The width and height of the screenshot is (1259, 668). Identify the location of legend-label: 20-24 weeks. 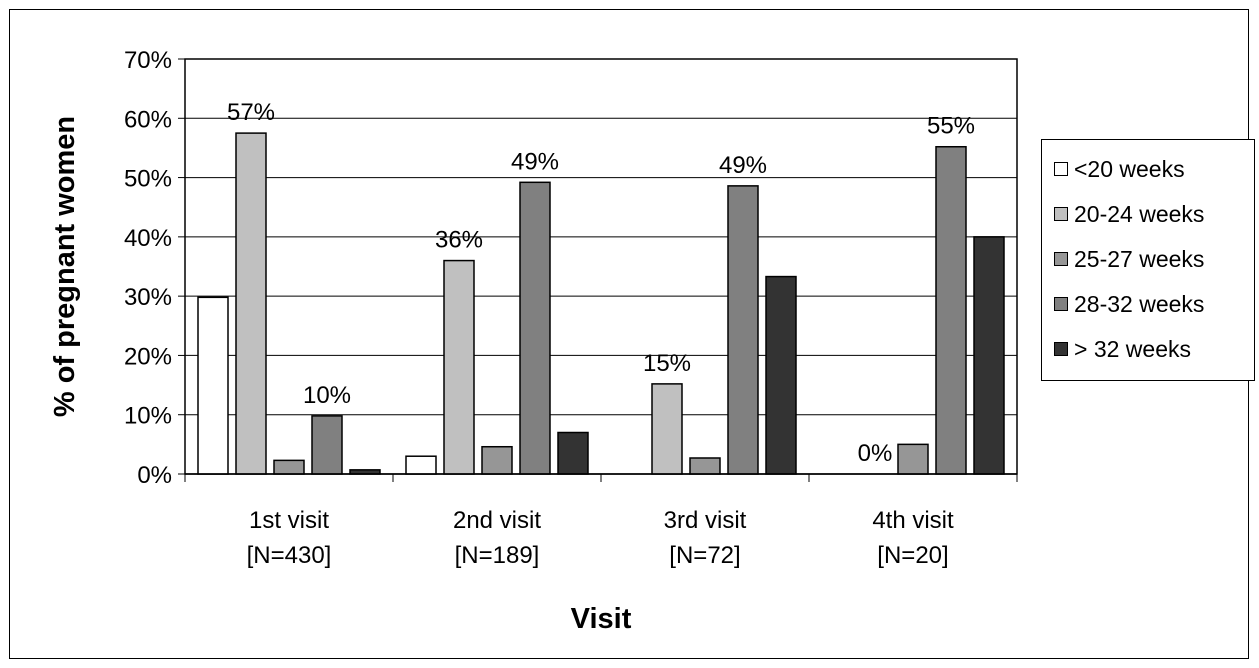
(1139, 213).